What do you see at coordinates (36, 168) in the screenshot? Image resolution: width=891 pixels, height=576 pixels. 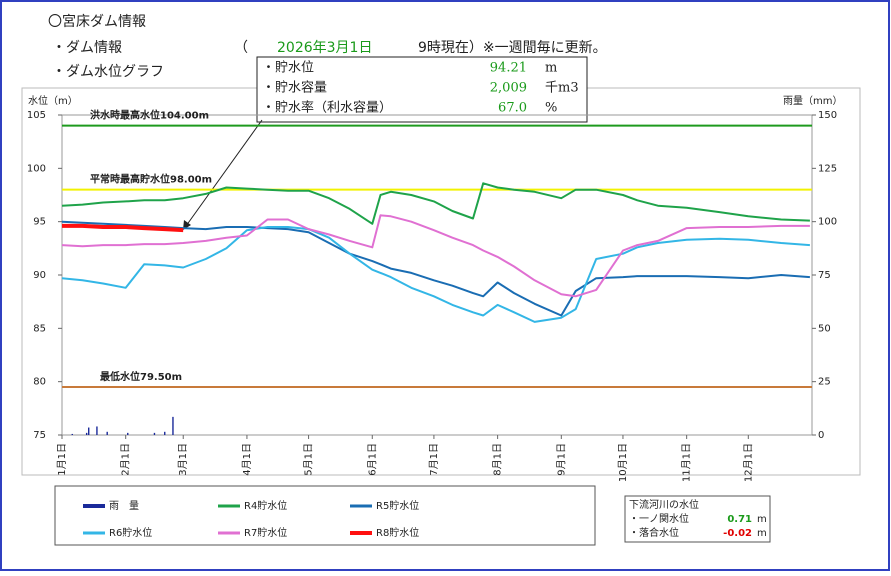 I see `y-tick-label: 100` at bounding box center [36, 168].